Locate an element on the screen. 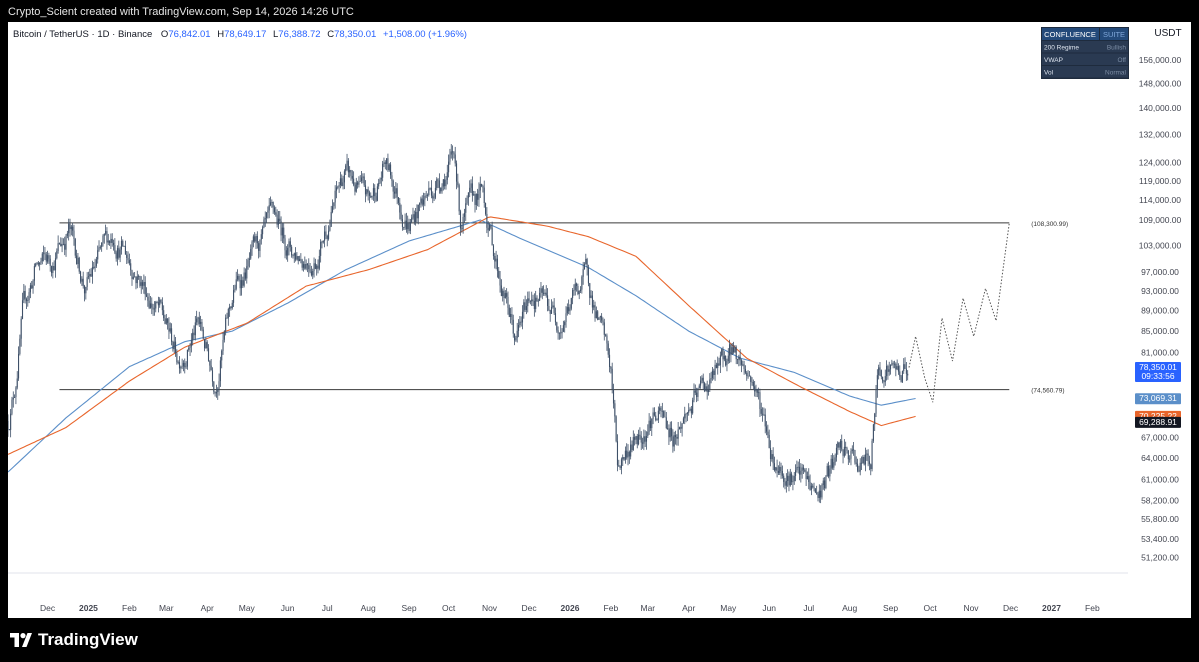  confluence-header-right: SUITE is located at coordinates (1114, 34).